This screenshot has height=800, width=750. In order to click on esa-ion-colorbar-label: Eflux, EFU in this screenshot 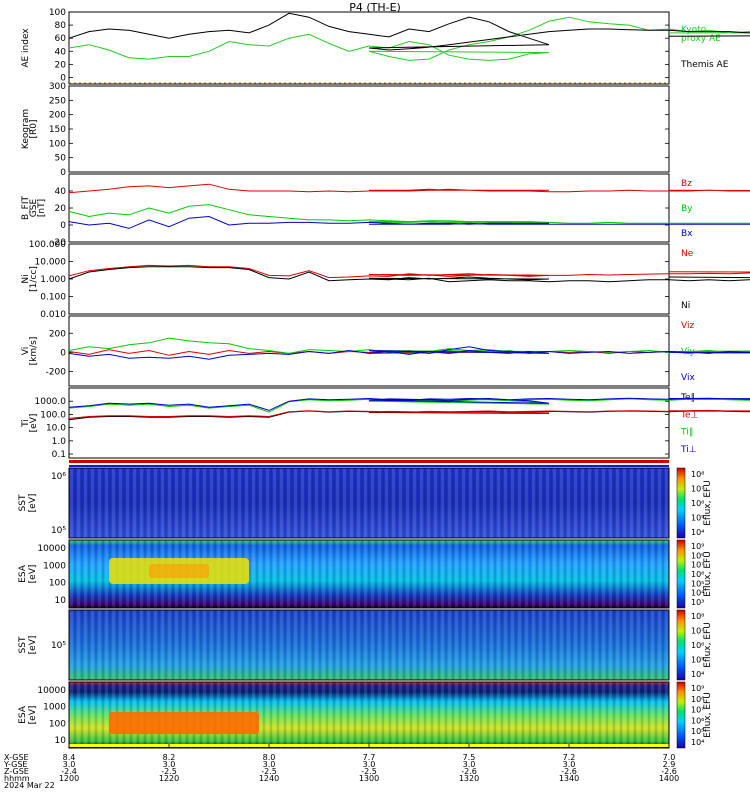, I will do `click(708, 574)`.